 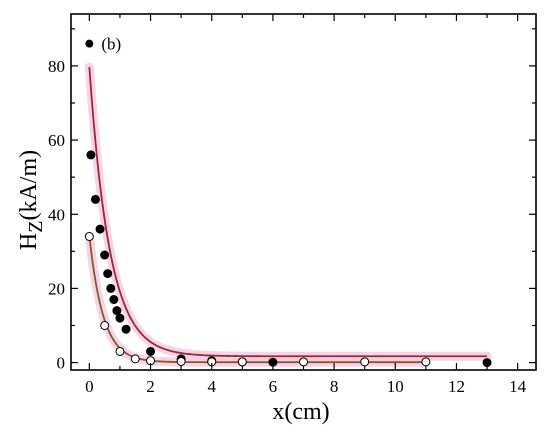 I want to click on x-tick-label: 10, so click(x=395, y=386).